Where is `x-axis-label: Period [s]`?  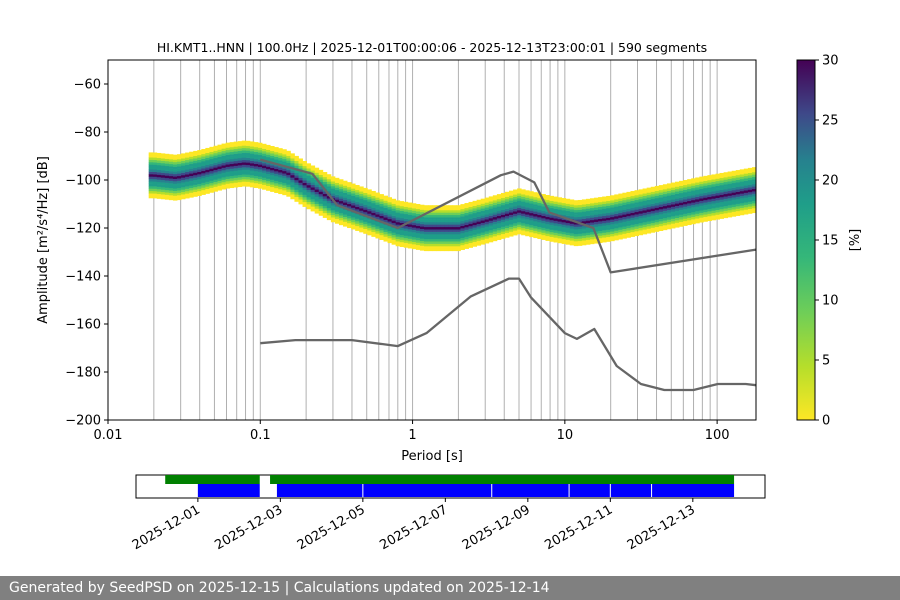 x-axis-label: Period [s] is located at coordinates (432, 456).